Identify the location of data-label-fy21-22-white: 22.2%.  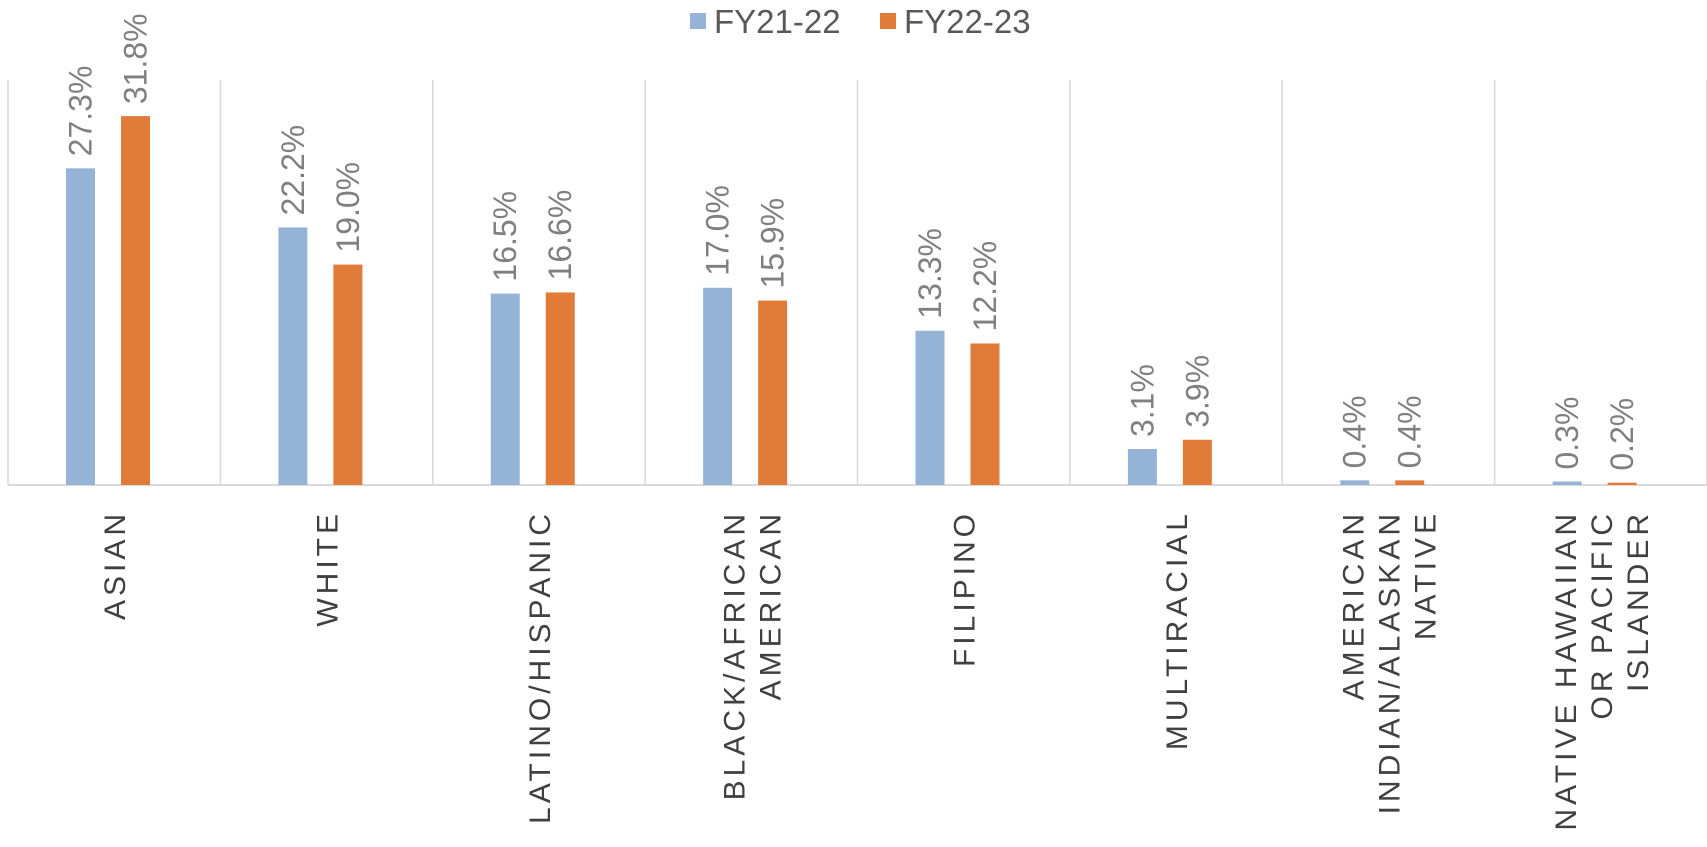
(293, 170).